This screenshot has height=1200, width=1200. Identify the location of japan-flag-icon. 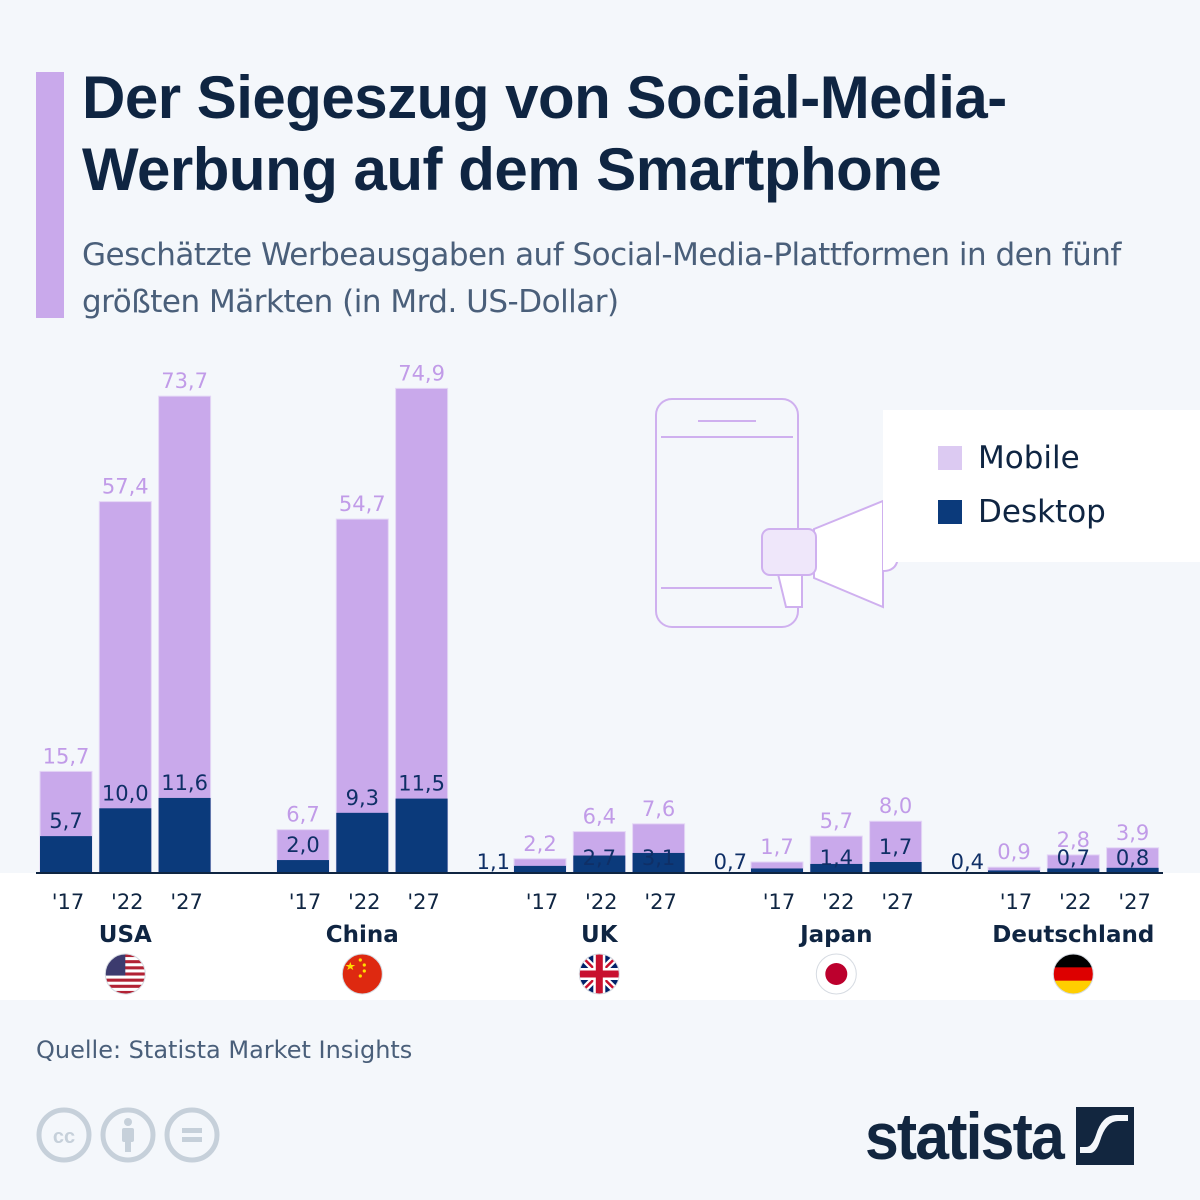
(836, 974).